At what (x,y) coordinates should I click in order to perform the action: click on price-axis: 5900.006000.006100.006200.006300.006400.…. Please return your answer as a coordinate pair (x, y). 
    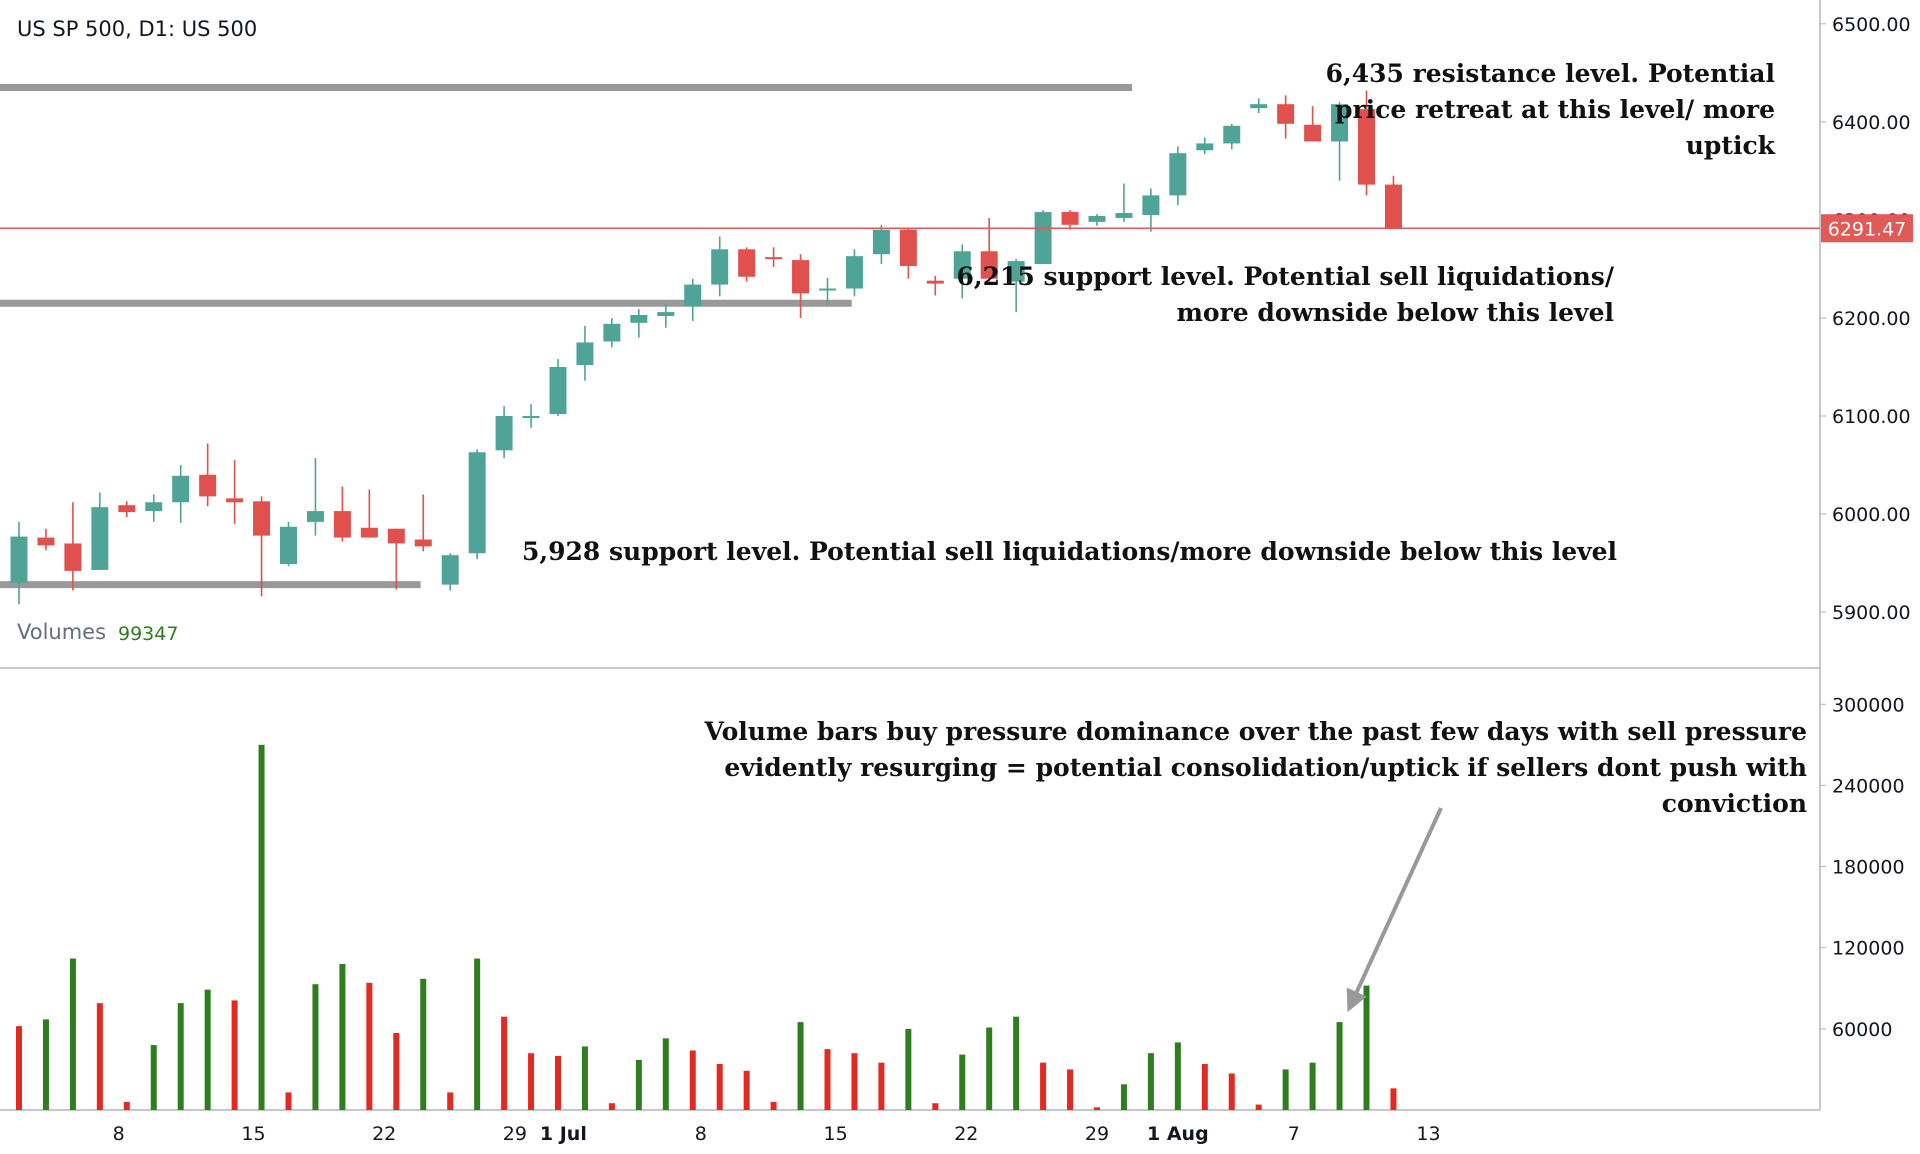
    Looking at the image, I should click on (1865, 319).